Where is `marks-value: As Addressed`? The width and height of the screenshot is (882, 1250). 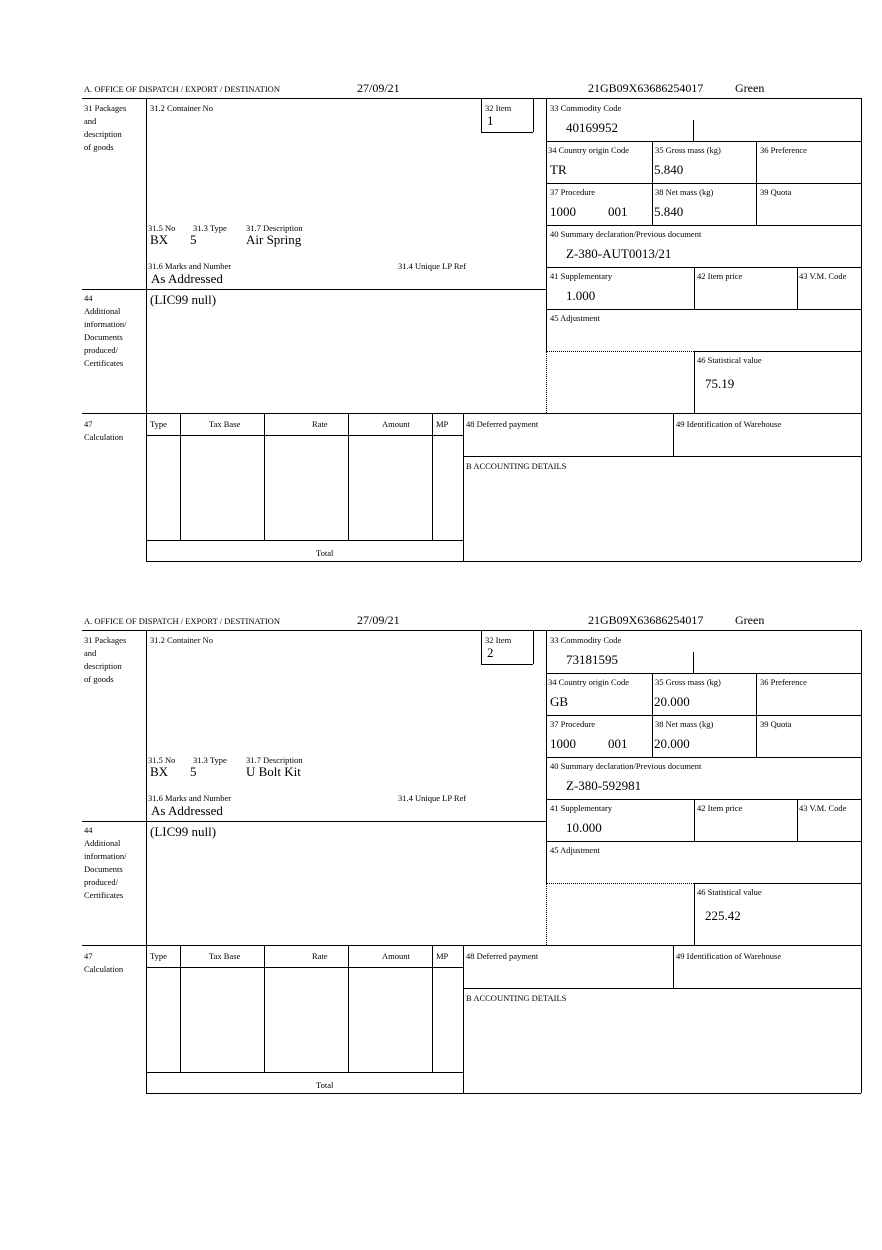
marks-value: As Addressed is located at coordinates (187, 810).